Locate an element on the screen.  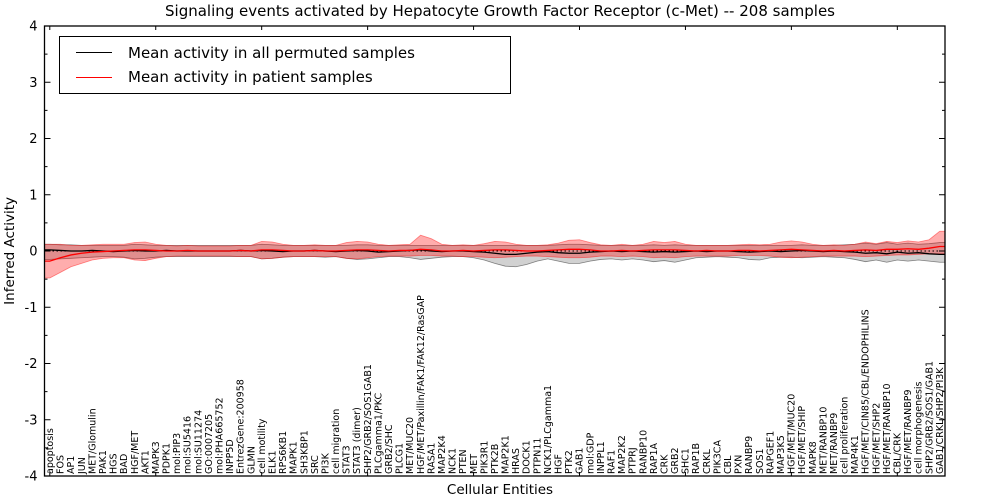
category-label: PTK2 is located at coordinates (569, 462).